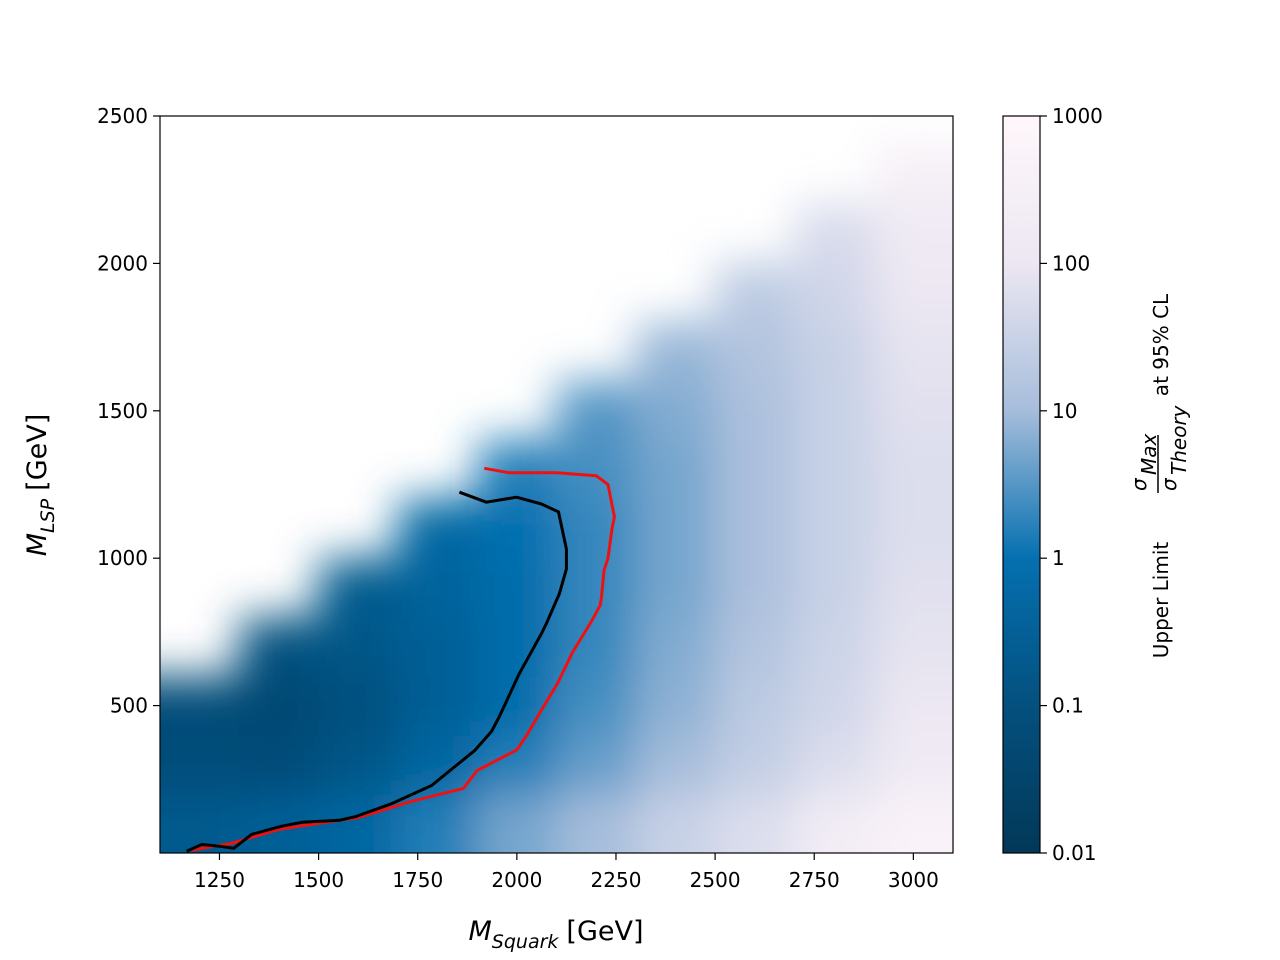 The height and width of the screenshot is (960, 1280). I want to click on x-tick-label: 3000, so click(913, 880).